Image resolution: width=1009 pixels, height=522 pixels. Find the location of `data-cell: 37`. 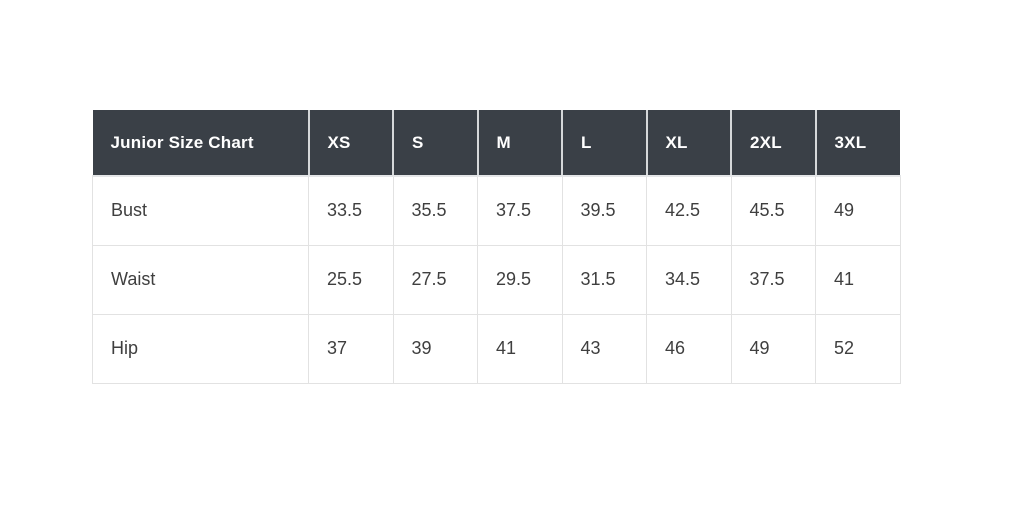

data-cell: 37 is located at coordinates (351, 348).